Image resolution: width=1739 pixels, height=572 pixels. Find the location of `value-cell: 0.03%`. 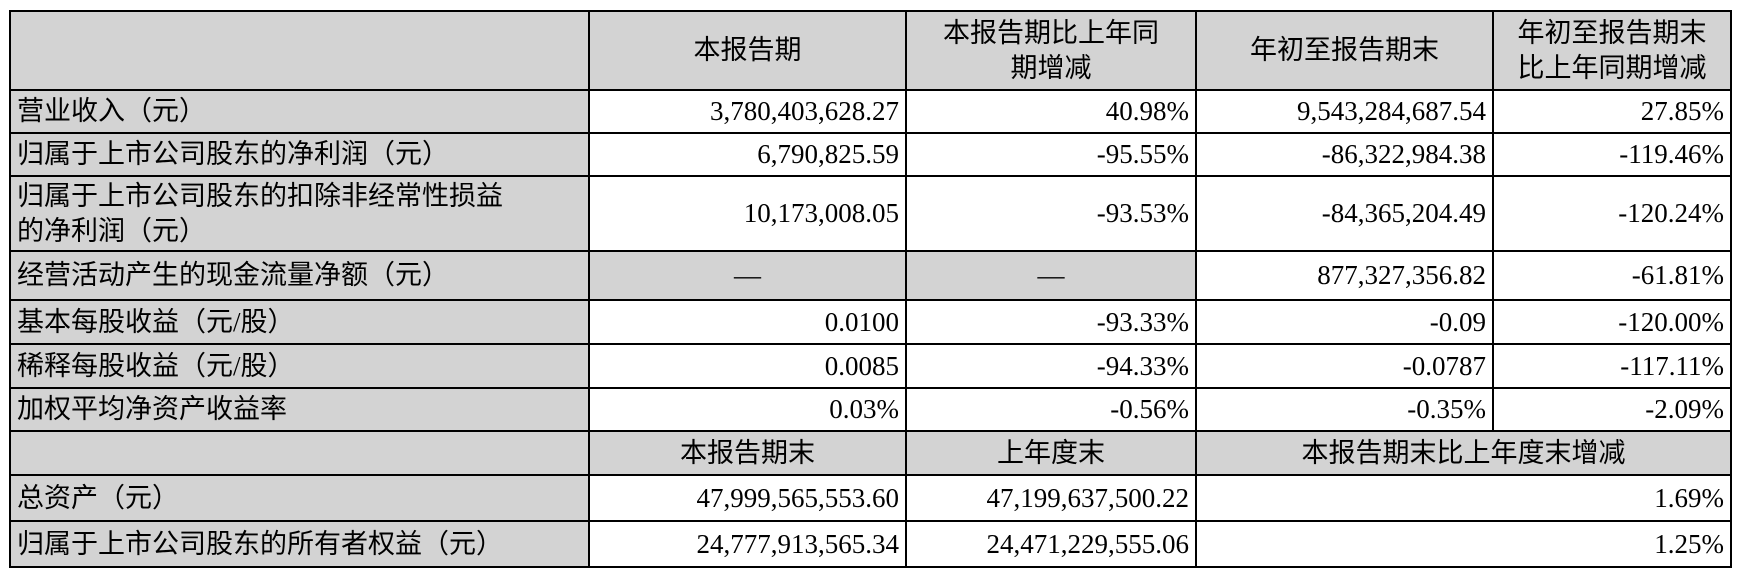

value-cell: 0.03% is located at coordinates (747, 410).